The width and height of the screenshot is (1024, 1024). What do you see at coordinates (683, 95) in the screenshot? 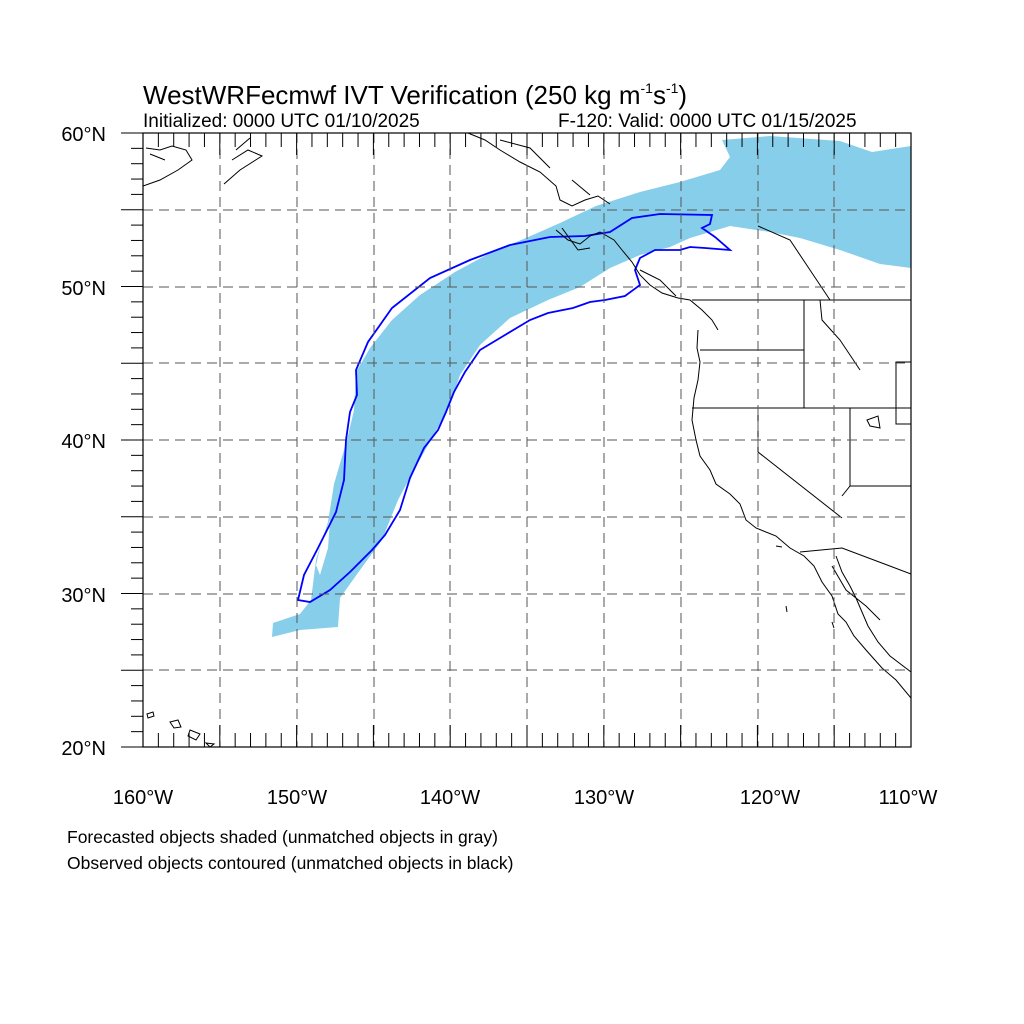
I see `title-close: )` at bounding box center [683, 95].